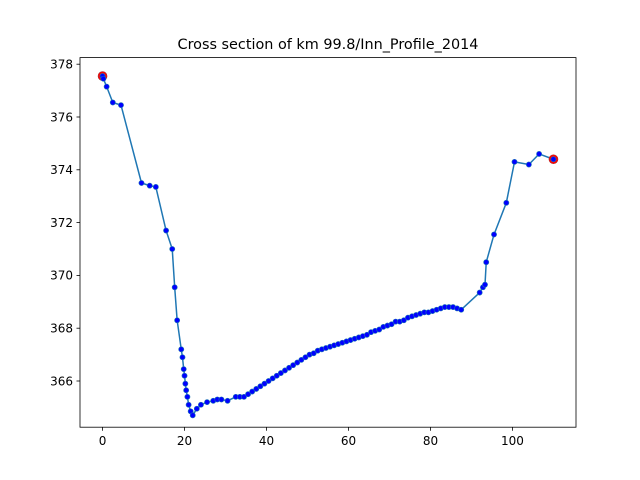 The width and height of the screenshot is (640, 480). Describe the element at coordinates (311, 437) in the screenshot. I see `x-axis: 0 20 40 60 80 100` at that location.